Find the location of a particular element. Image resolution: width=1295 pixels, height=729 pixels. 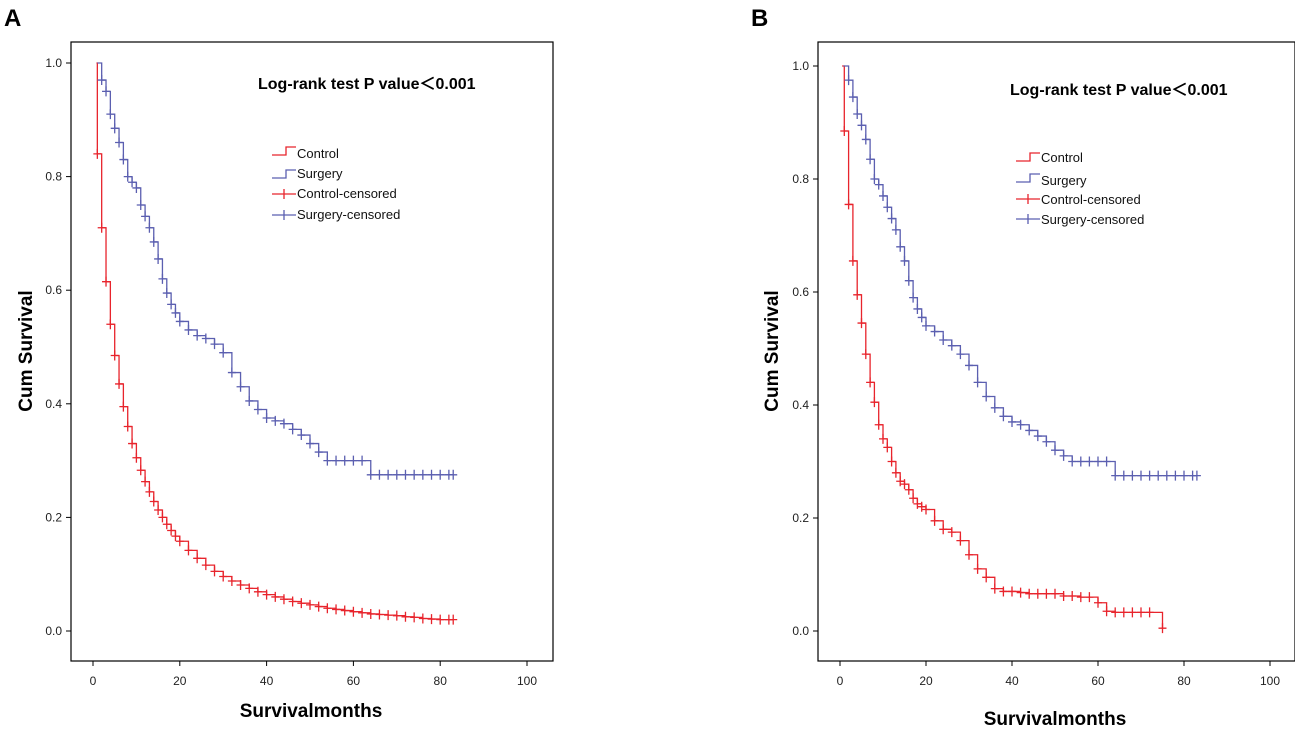

panel-b-y-tick-label: 0.4 is located at coordinates (800, 405).